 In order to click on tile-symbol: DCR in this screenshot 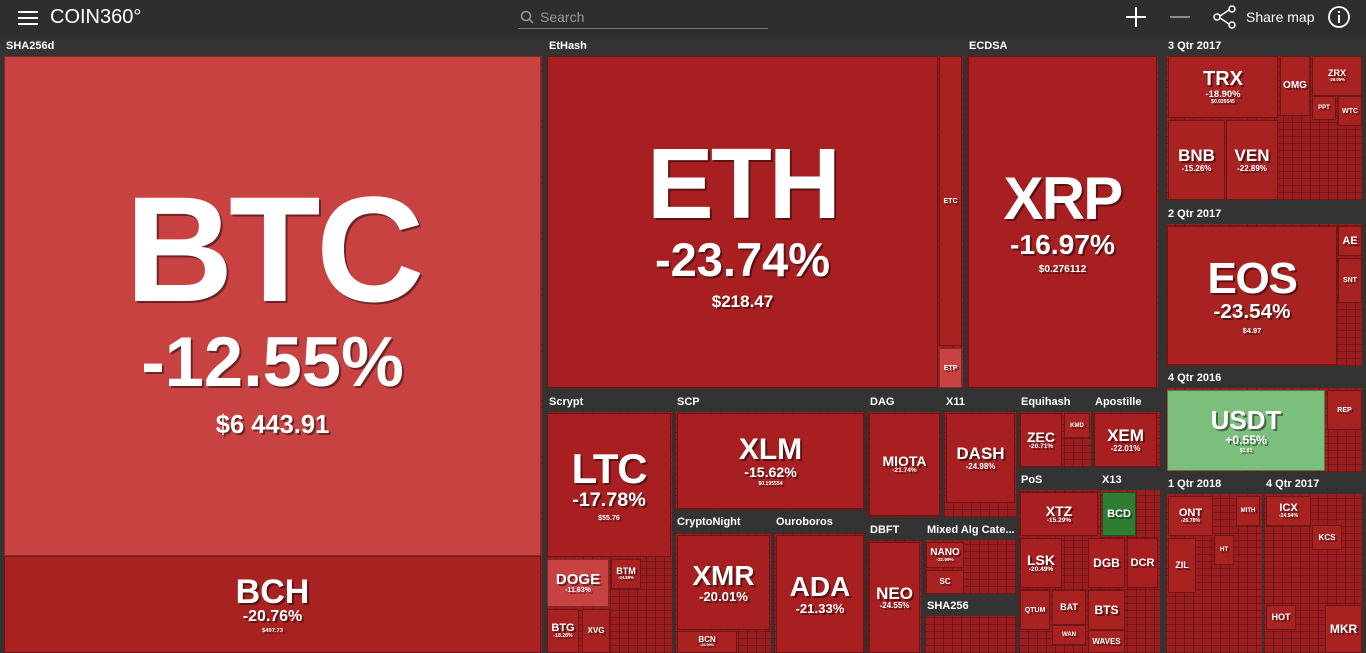, I will do `click(1142, 562)`.